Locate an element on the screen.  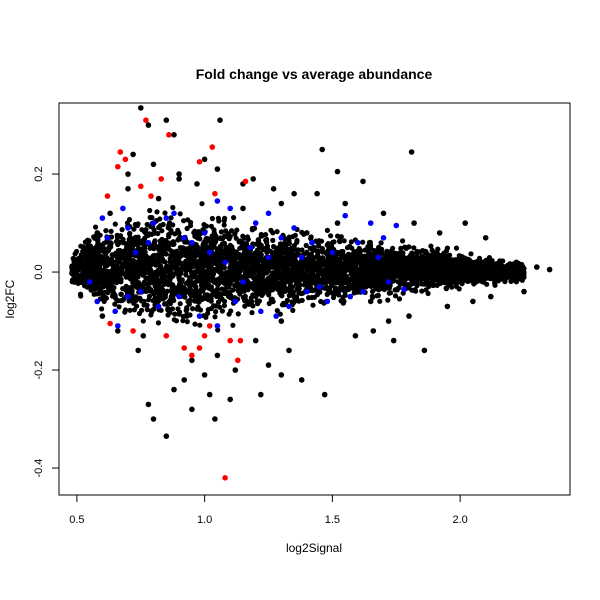
x-tick-label: 0.5 is located at coordinates (76, 520).